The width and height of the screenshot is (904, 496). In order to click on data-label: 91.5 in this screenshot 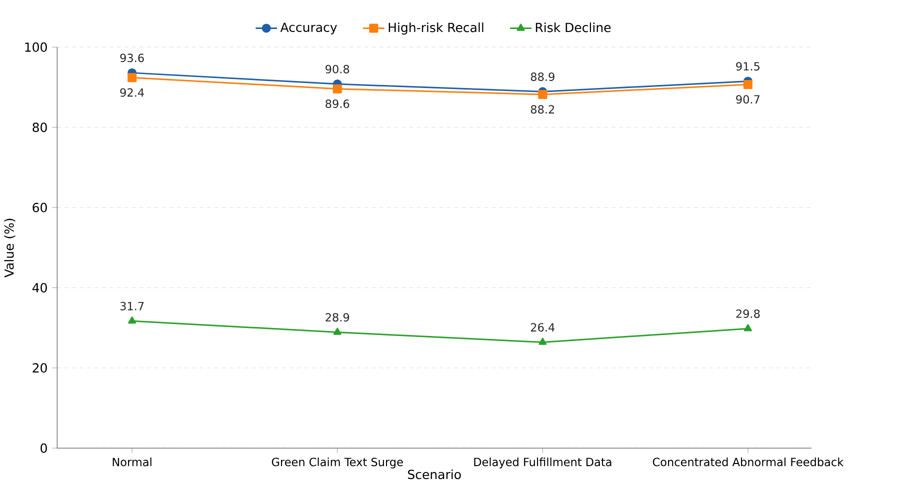, I will do `click(748, 66)`.